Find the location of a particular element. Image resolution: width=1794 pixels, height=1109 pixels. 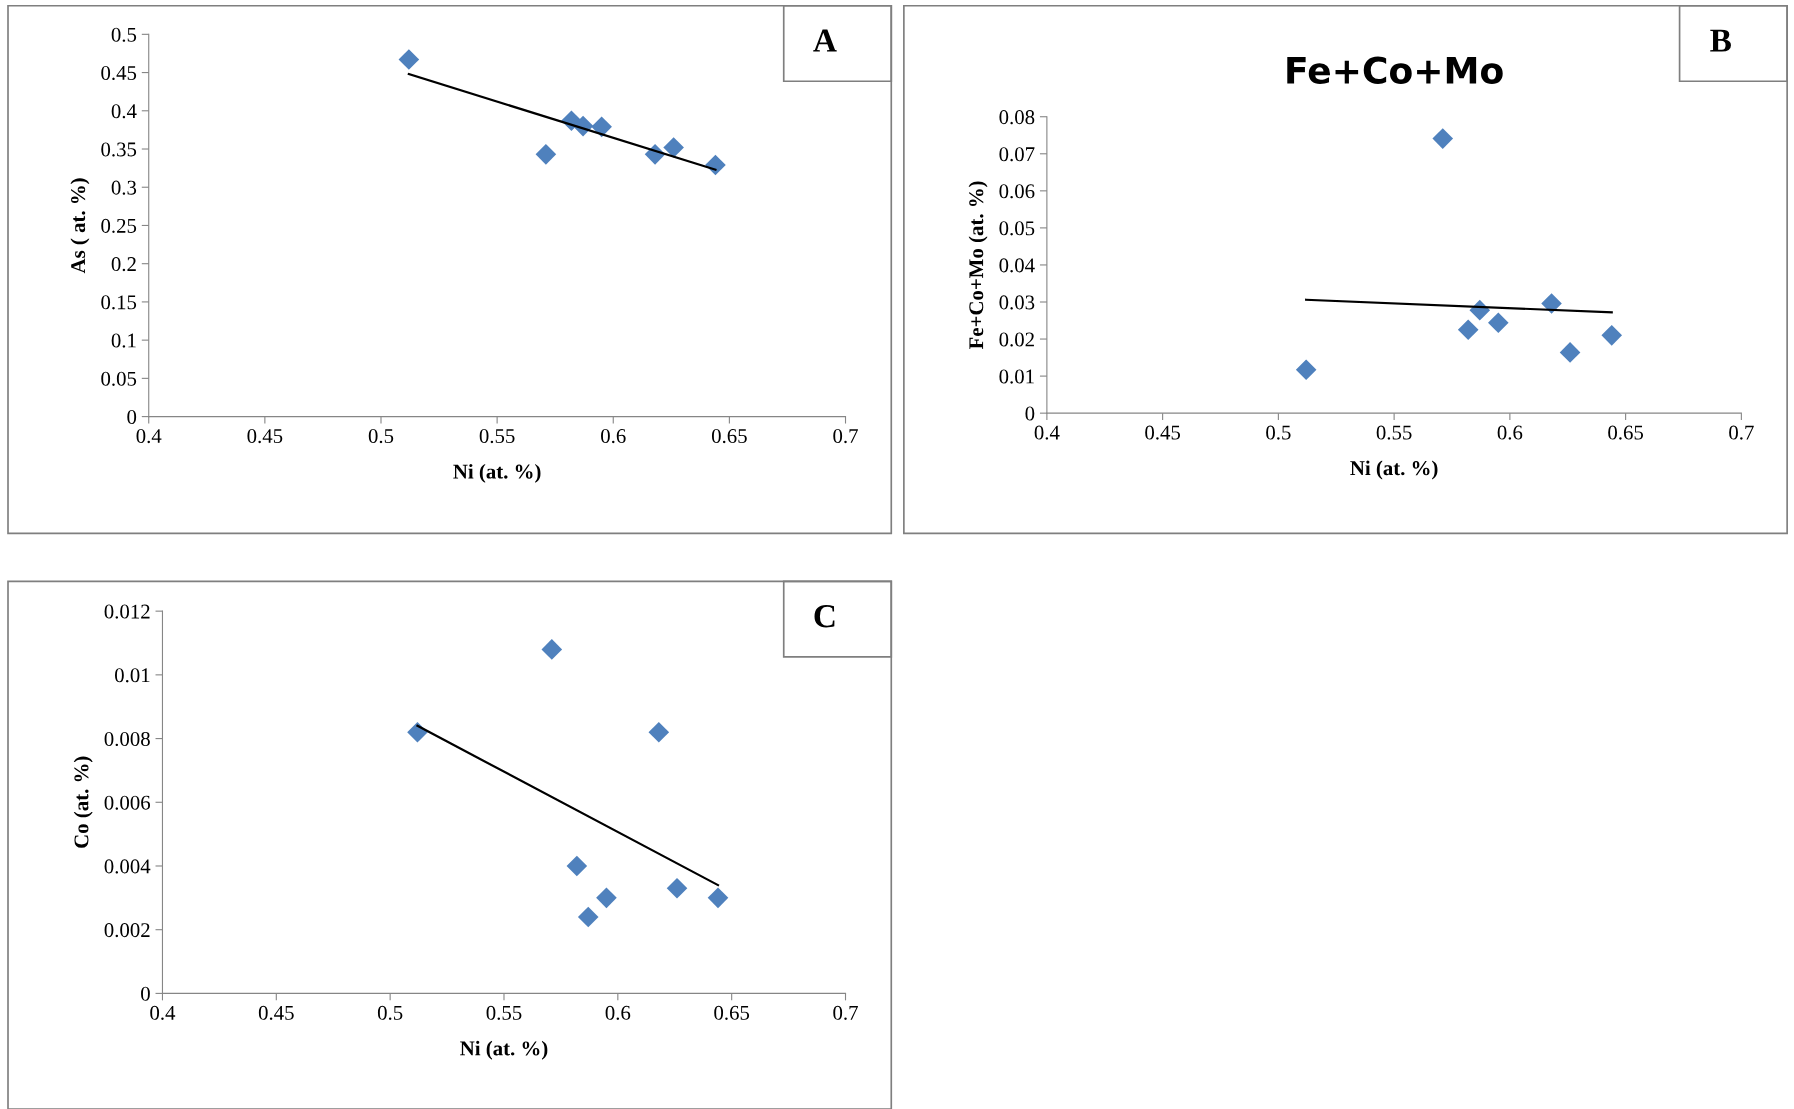

y-tick-label: 0.006 is located at coordinates (127, 802).